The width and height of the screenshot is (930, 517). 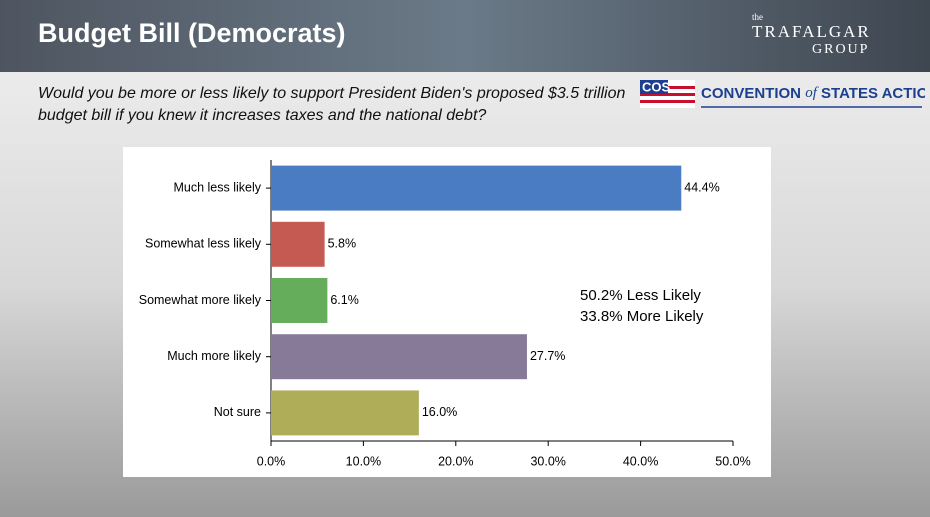 What do you see at coordinates (214, 356) in the screenshot?
I see `y-tick-label: Much more likely` at bounding box center [214, 356].